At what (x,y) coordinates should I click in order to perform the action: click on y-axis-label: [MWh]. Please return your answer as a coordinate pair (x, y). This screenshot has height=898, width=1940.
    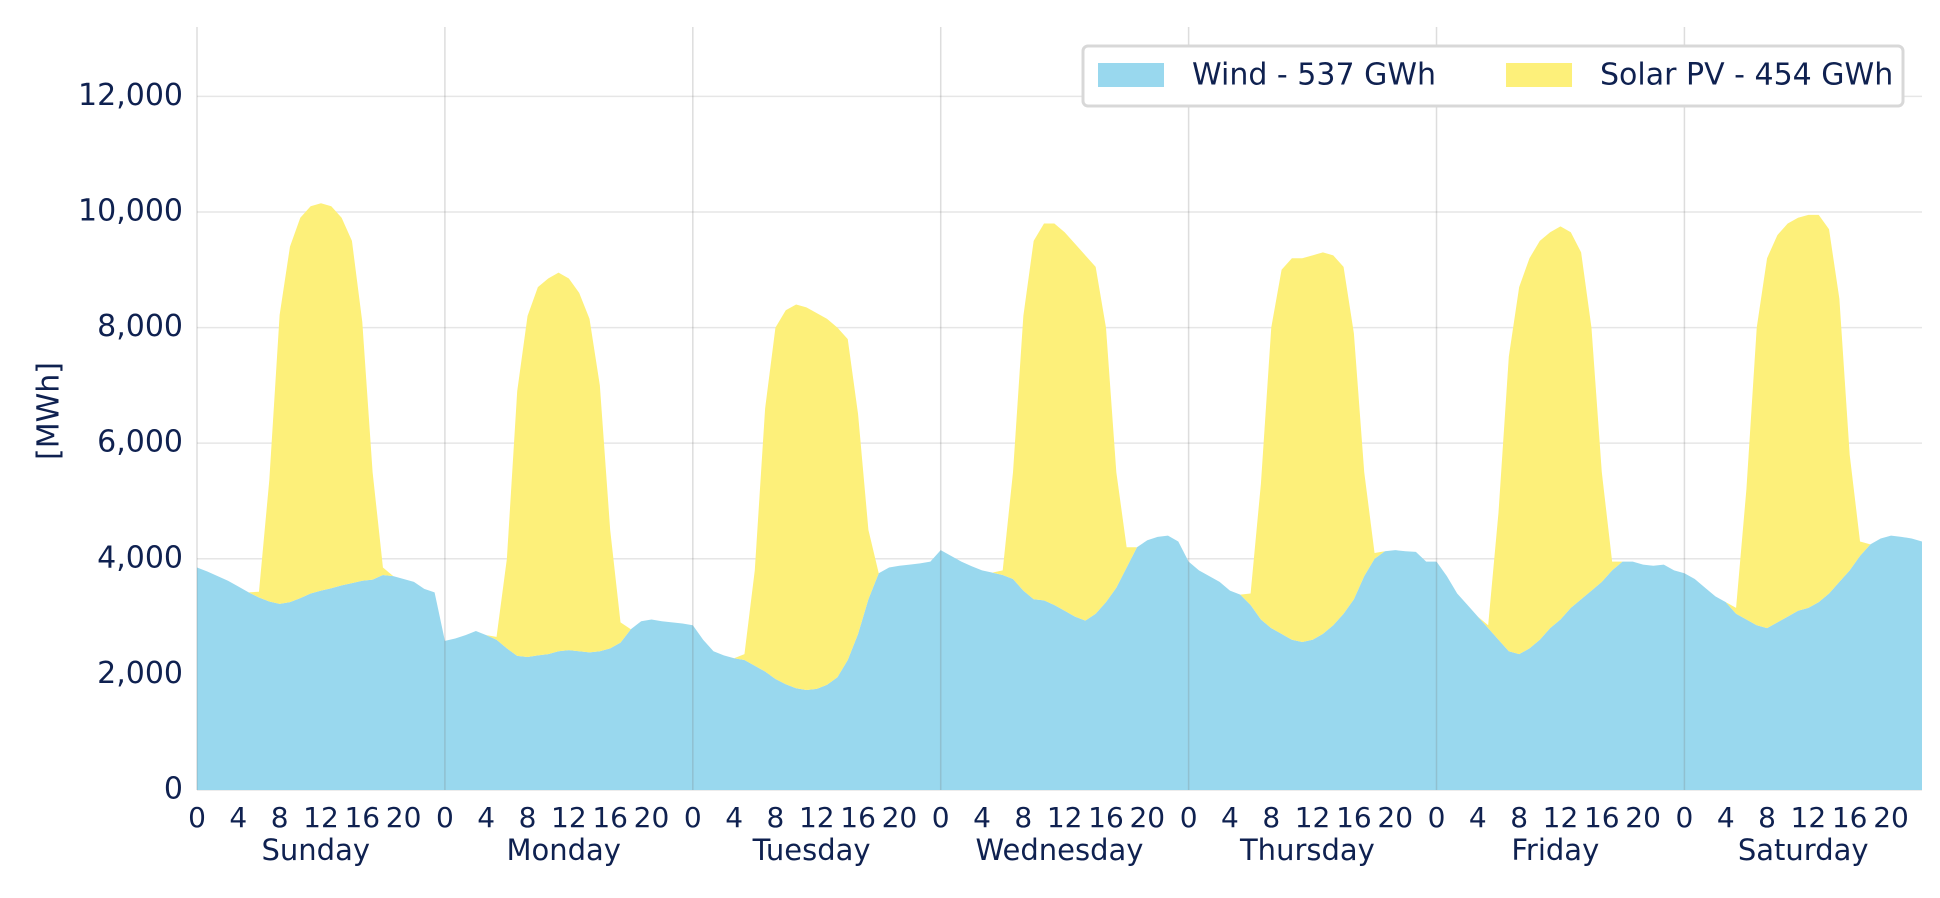
    Looking at the image, I should click on (49, 411).